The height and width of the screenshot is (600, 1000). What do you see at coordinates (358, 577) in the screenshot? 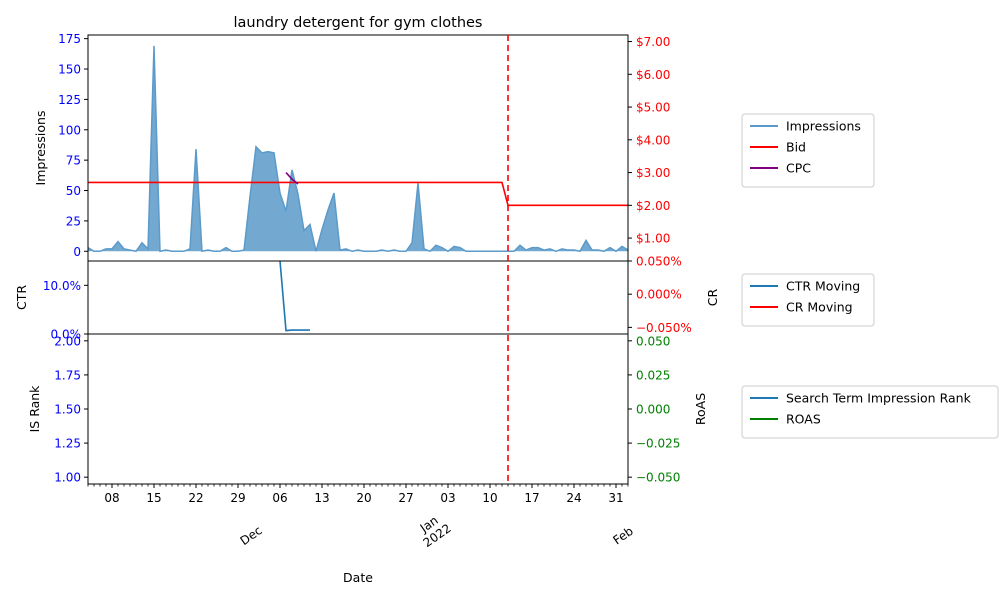
I see `x-axis-label: Date` at bounding box center [358, 577].